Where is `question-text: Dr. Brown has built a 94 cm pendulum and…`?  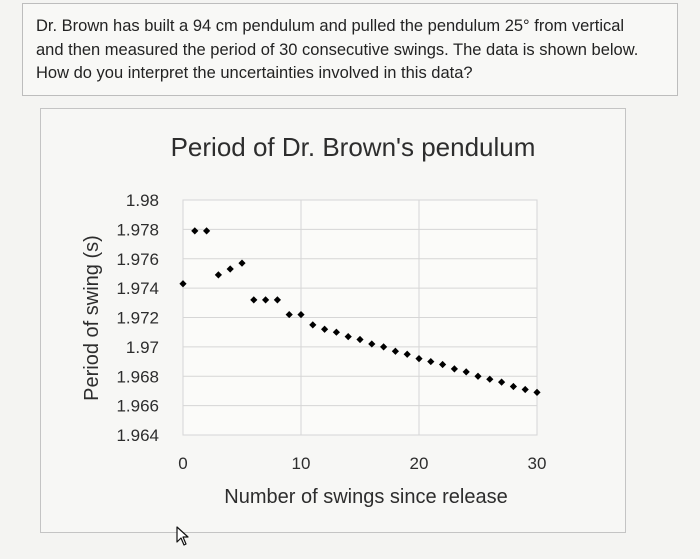
question-text: Dr. Brown has built a 94 cm pendulum and… is located at coordinates (356, 50).